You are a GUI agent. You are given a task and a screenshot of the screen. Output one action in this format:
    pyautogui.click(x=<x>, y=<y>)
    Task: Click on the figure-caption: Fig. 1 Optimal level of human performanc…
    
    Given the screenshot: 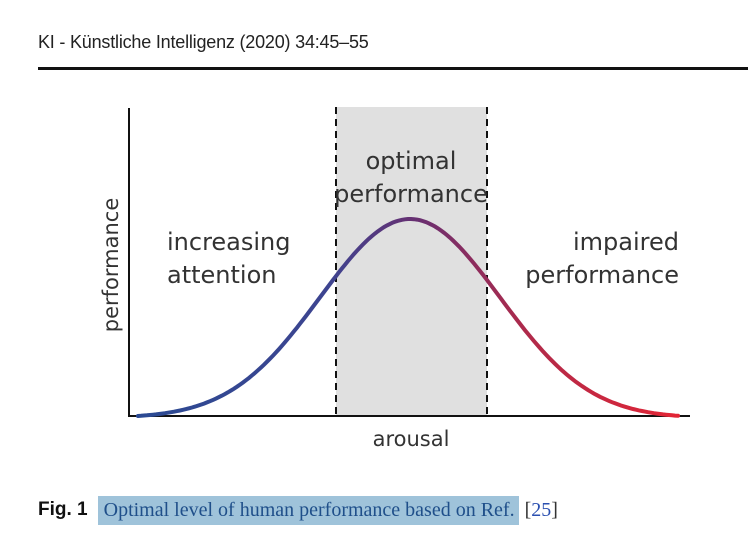 What is the action you would take?
    pyautogui.click(x=298, y=510)
    